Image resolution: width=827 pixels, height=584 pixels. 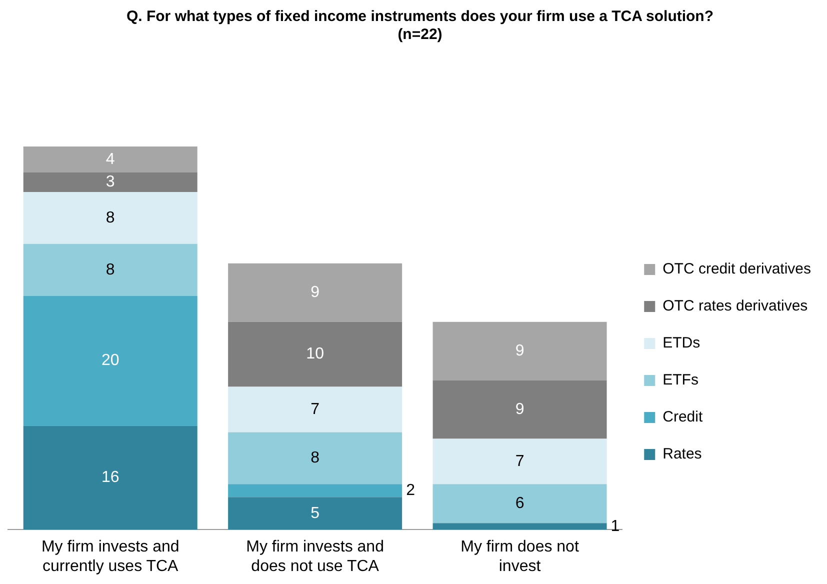 What do you see at coordinates (681, 343) in the screenshot?
I see `legend-label: ETDs` at bounding box center [681, 343].